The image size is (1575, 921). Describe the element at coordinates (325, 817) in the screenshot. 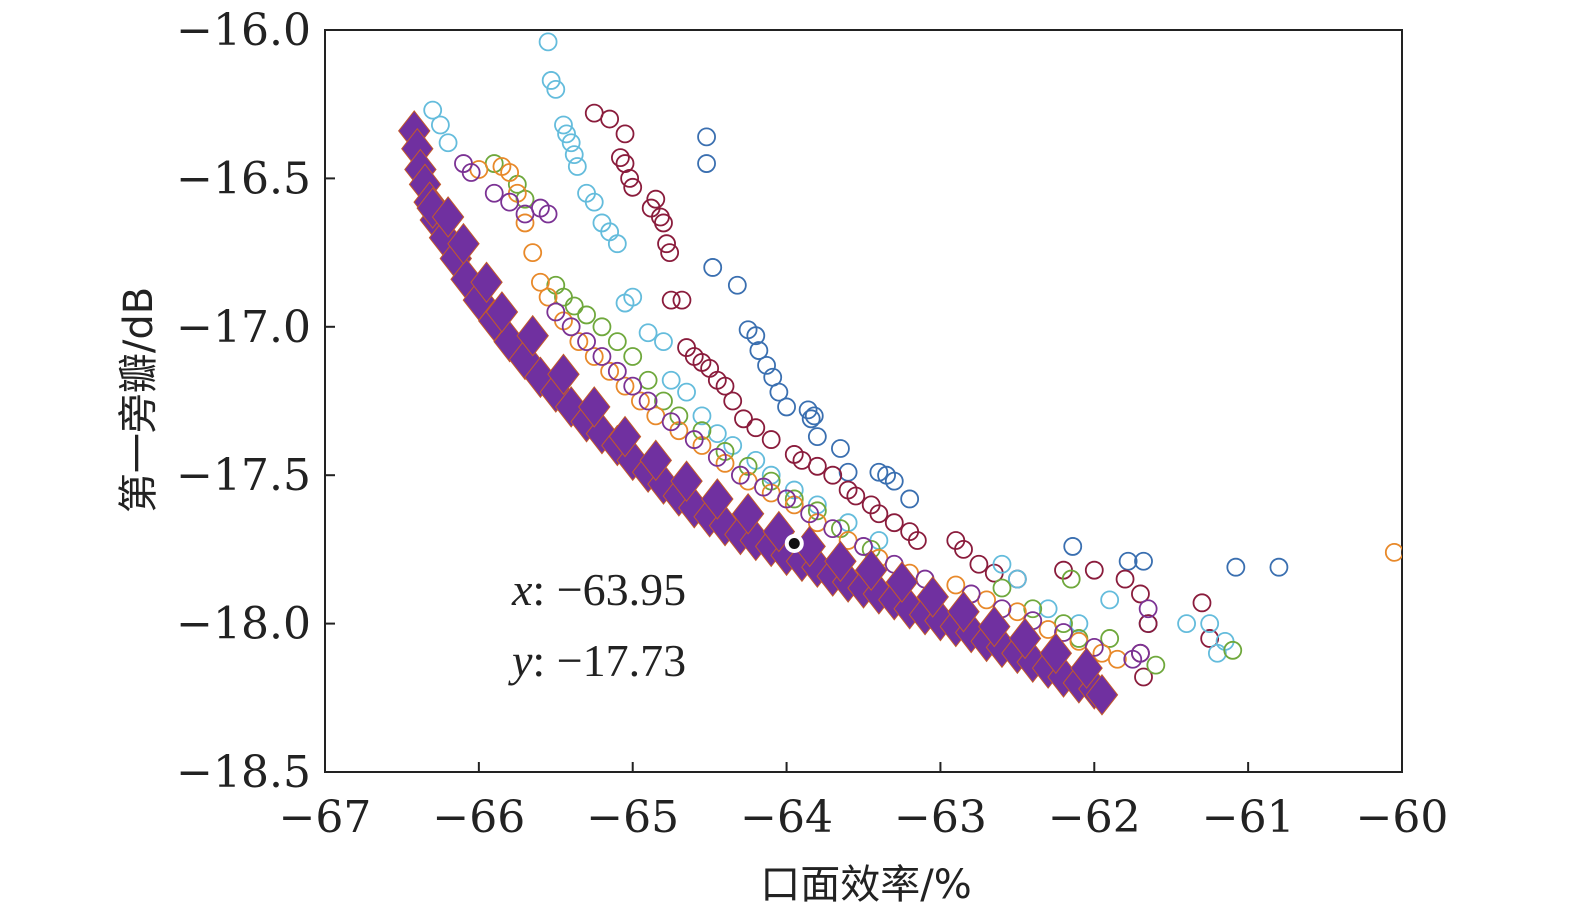

I see `x-tick-label: −67` at that location.